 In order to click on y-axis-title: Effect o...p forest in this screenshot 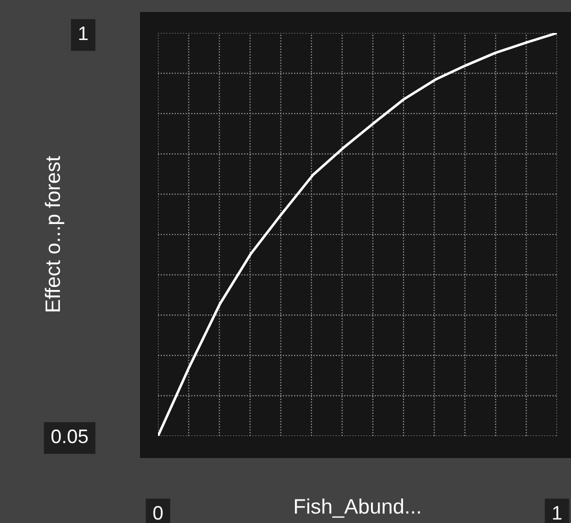, I will do `click(54, 234)`.